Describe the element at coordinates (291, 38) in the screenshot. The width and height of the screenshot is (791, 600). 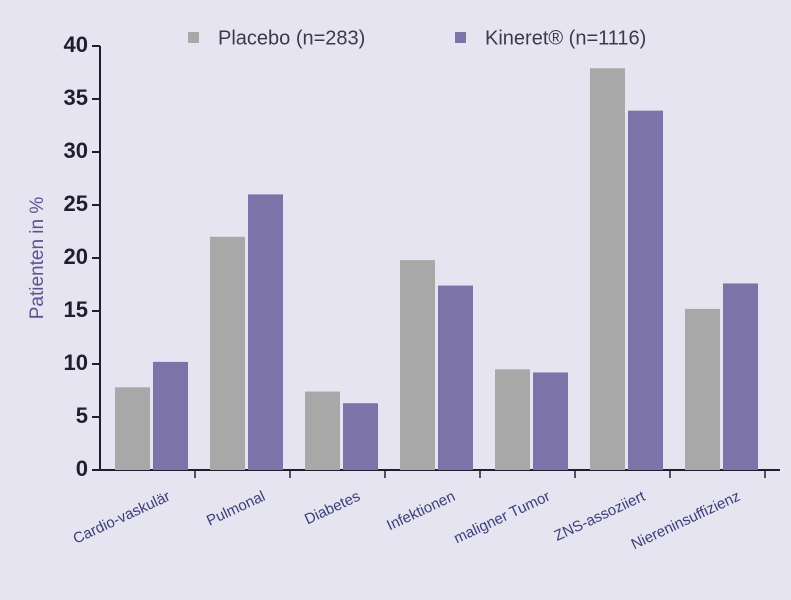
I see `legend-label: Placebo (n=283)` at that location.